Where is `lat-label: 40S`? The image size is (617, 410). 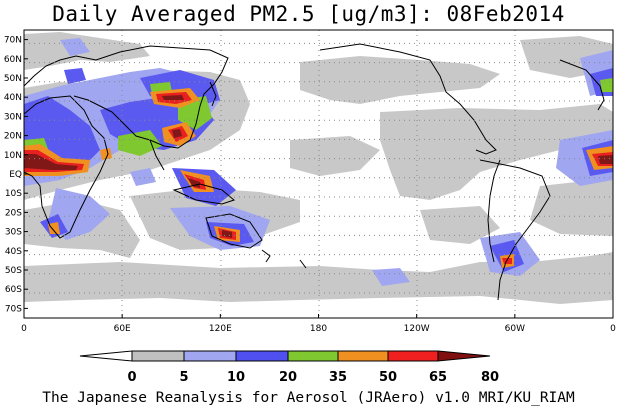 lat-label: 40S is located at coordinates (13, 252).